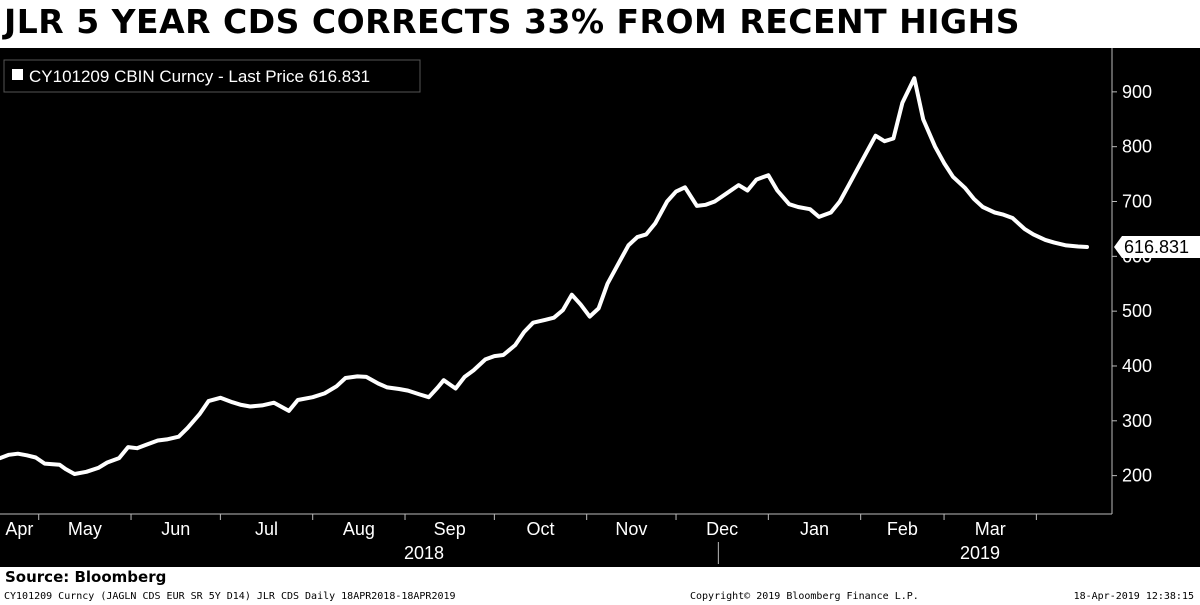 The width and height of the screenshot is (1200, 605). I want to click on x-tick-label: Mar, so click(990, 529).